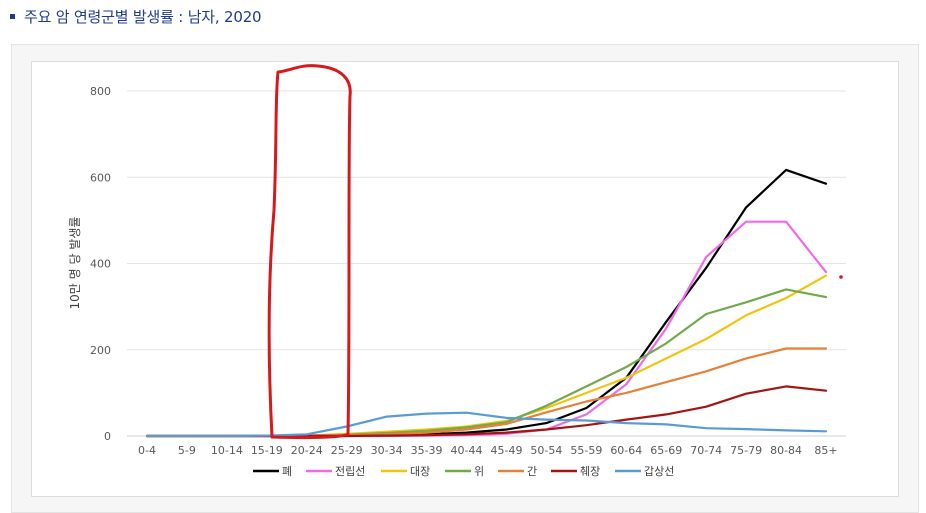  Describe the element at coordinates (272, 471) in the screenshot. I see `legend-item: 폐` at that location.